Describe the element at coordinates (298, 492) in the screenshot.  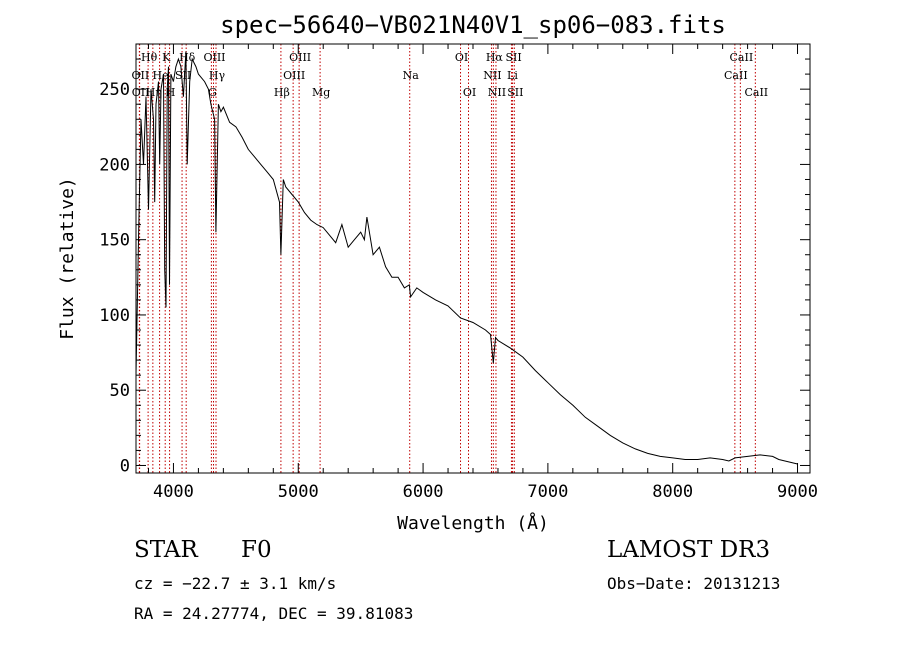
I see `x-tick-label: 5000` at that location.